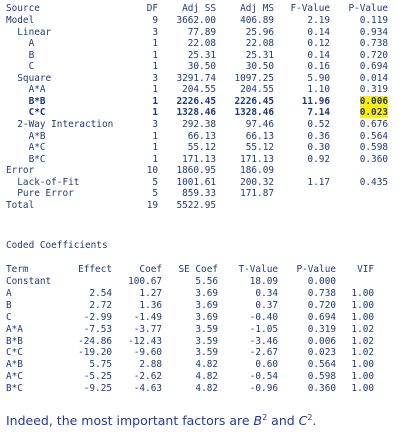  Describe the element at coordinates (373, 136) in the screenshot. I see `anova-cell-p-value: 0.564` at that location.